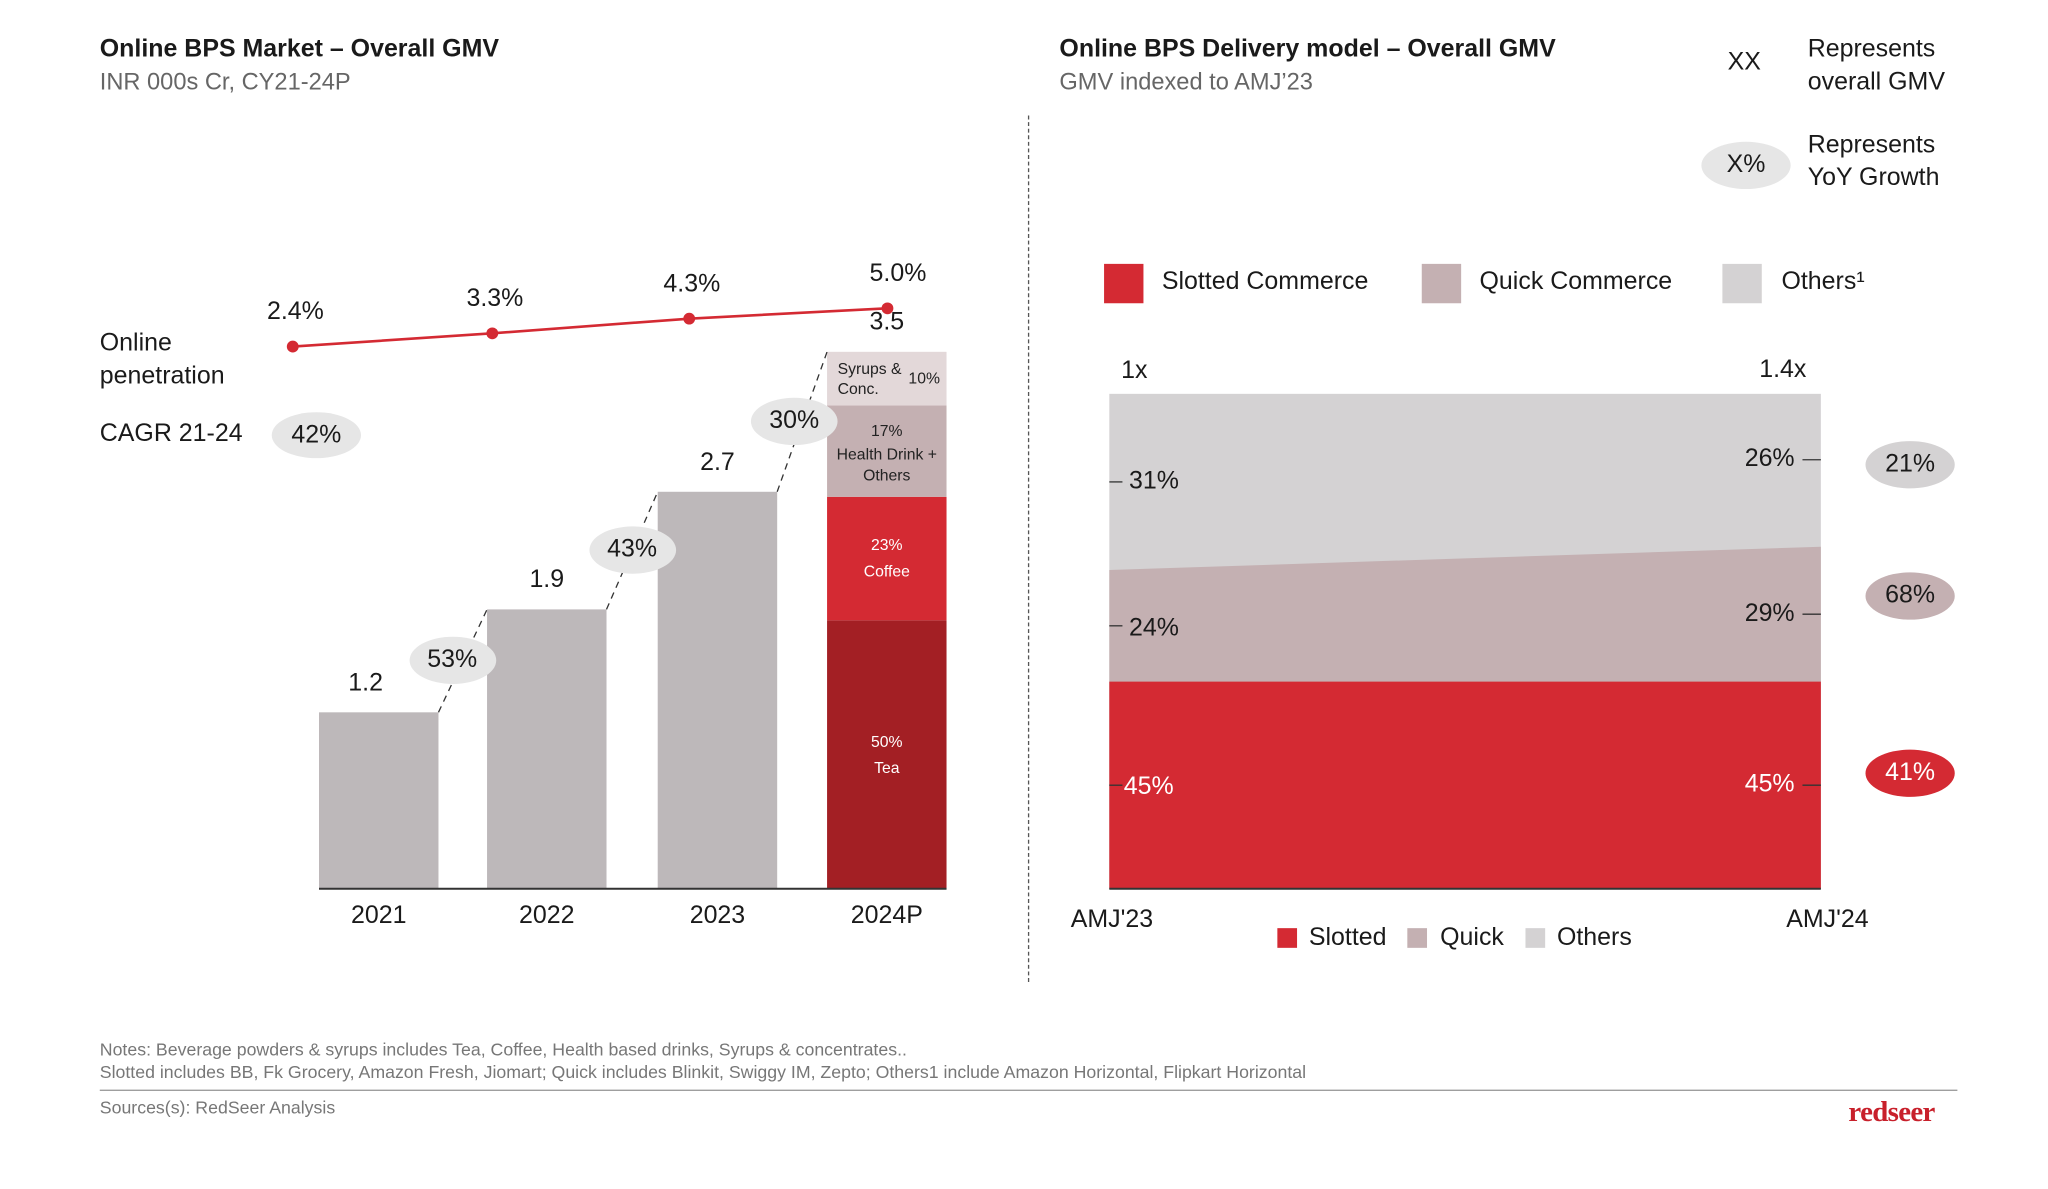  Describe the element at coordinates (887, 545) in the screenshot. I see `segment-share: 23%` at that location.